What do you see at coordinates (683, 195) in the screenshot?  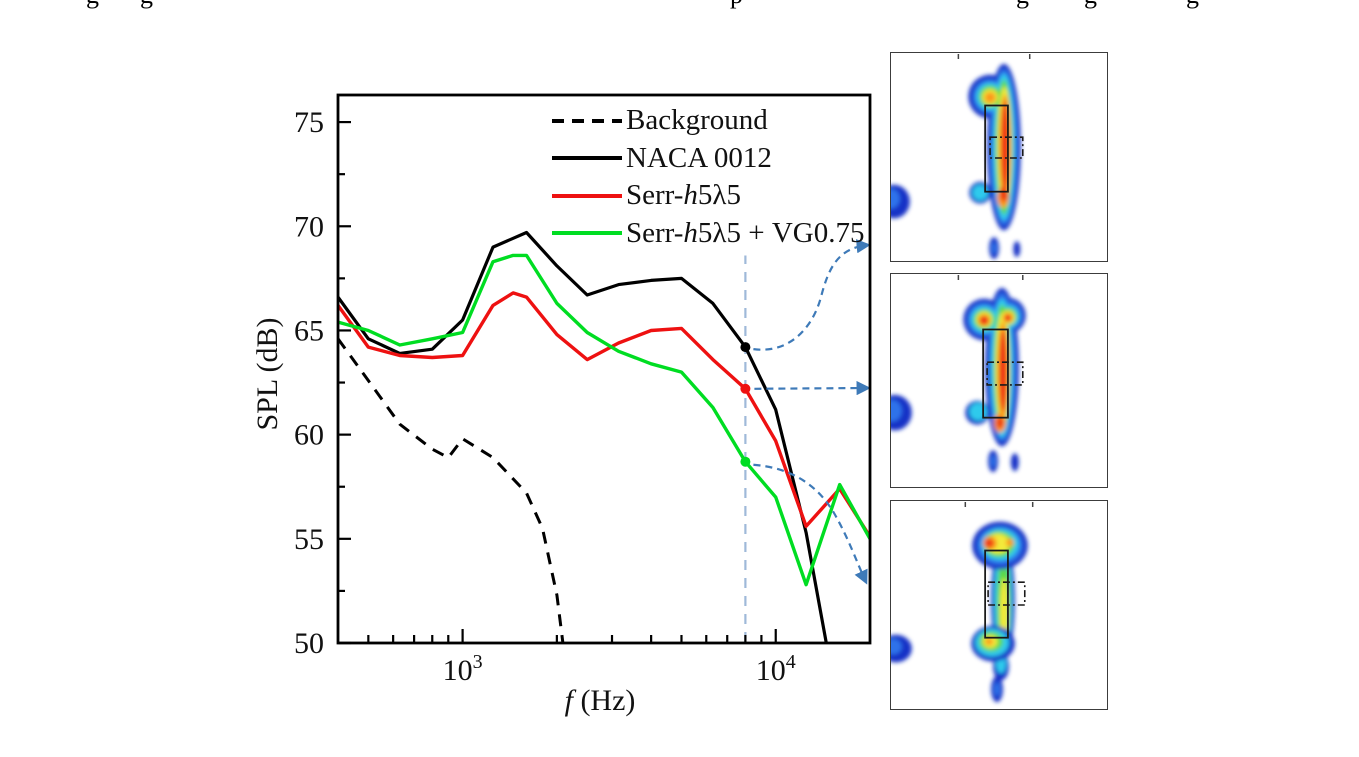 I see `legend-label: Serr-h5λ5` at bounding box center [683, 195].